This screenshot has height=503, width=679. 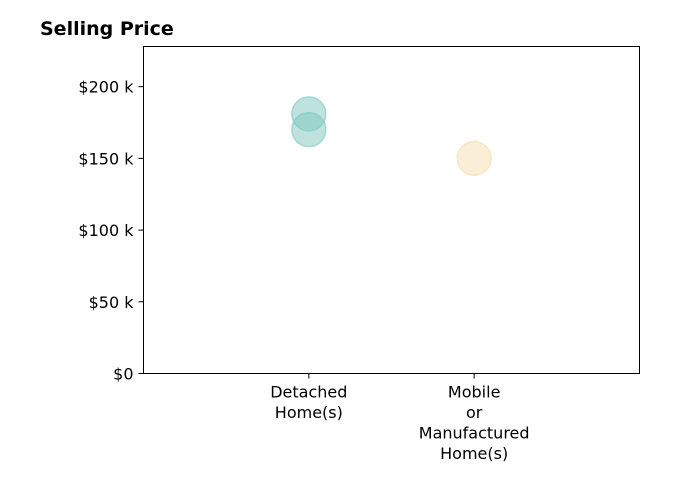 I want to click on y-axis: $0 $50 k $100 k $150 k $200 k, so click(x=111, y=231).